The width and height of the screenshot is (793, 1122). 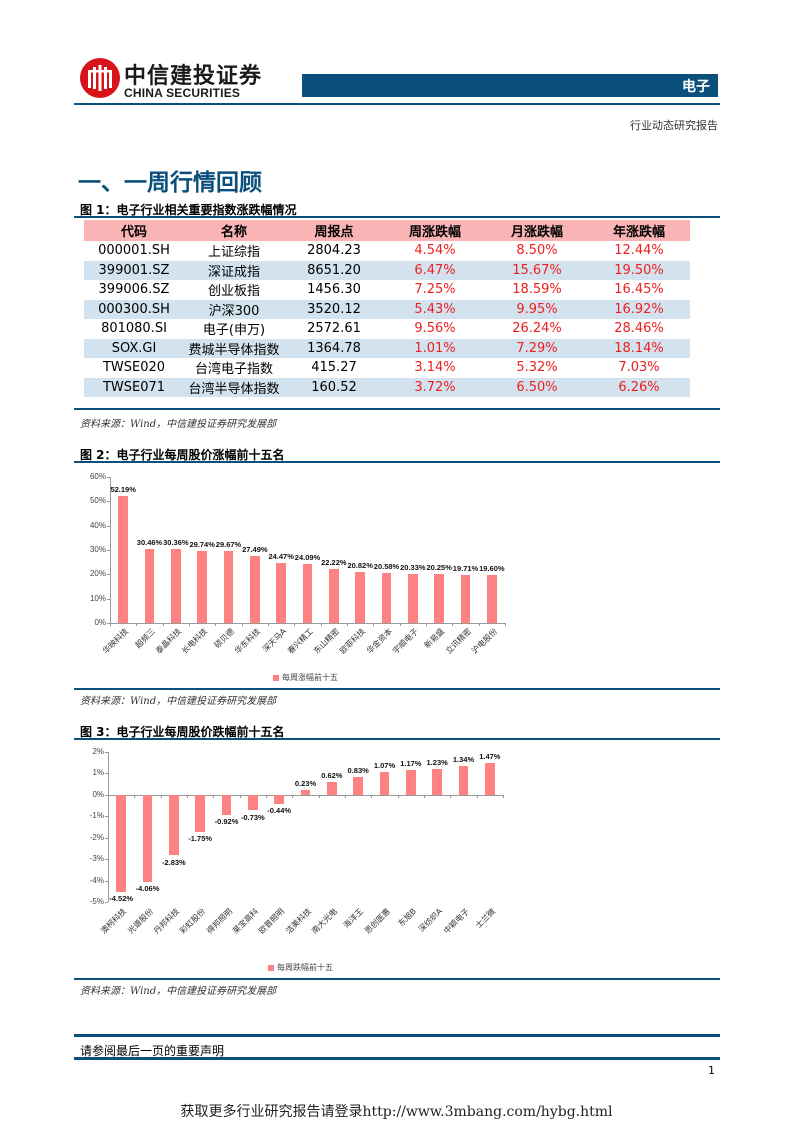 What do you see at coordinates (170, 183) in the screenshot?
I see `section-title: 一、一周行情回顾` at bounding box center [170, 183].